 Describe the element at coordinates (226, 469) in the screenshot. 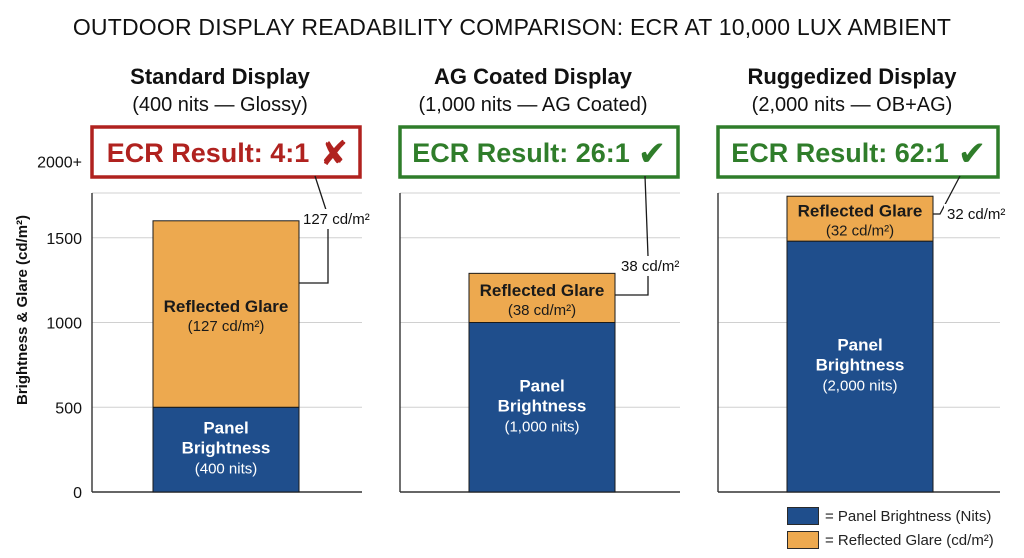

I see `bar-panel-value-label: (400 nits)` at that location.